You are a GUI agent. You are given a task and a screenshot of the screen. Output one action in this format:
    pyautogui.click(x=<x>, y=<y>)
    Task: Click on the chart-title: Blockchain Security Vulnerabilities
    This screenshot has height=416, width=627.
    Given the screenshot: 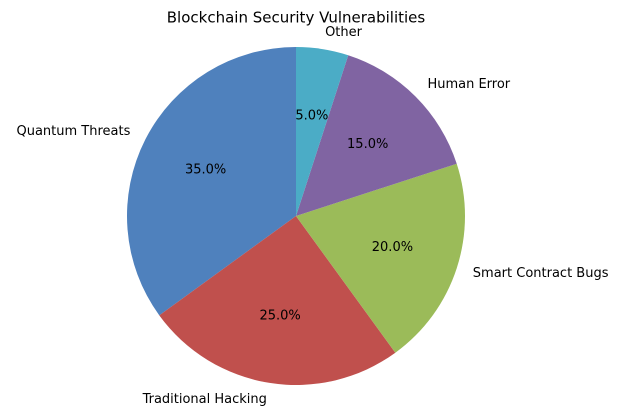 What is the action you would take?
    pyautogui.click(x=296, y=18)
    